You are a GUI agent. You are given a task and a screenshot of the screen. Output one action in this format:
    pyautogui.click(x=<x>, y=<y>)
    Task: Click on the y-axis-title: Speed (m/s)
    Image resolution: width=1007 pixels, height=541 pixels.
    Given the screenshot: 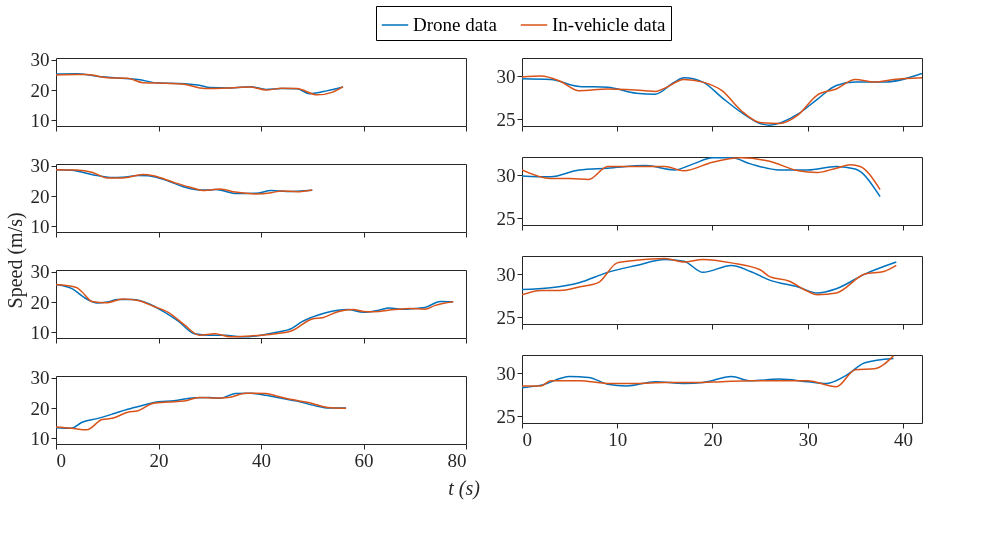 What is the action you would take?
    pyautogui.click(x=15, y=260)
    